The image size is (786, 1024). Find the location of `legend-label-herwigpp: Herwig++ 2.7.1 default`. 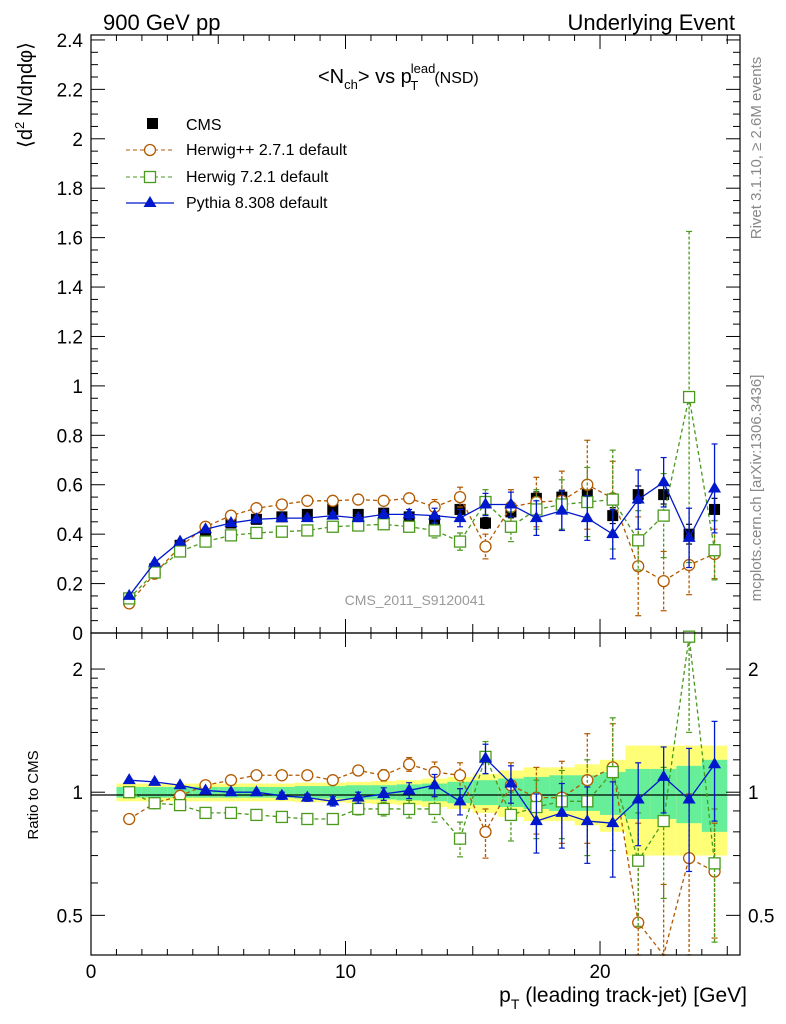

legend-label-herwigpp: Herwig++ 2.7.1 default is located at coordinates (267, 150).